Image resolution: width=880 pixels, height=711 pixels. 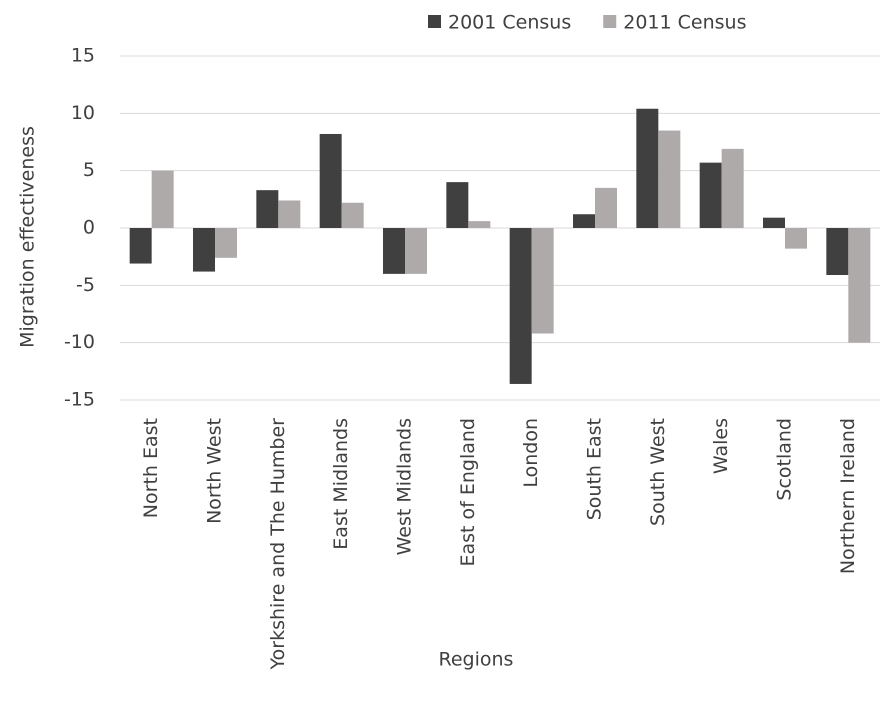 What do you see at coordinates (83, 56) in the screenshot?
I see `y-tick-label: 15` at bounding box center [83, 56].